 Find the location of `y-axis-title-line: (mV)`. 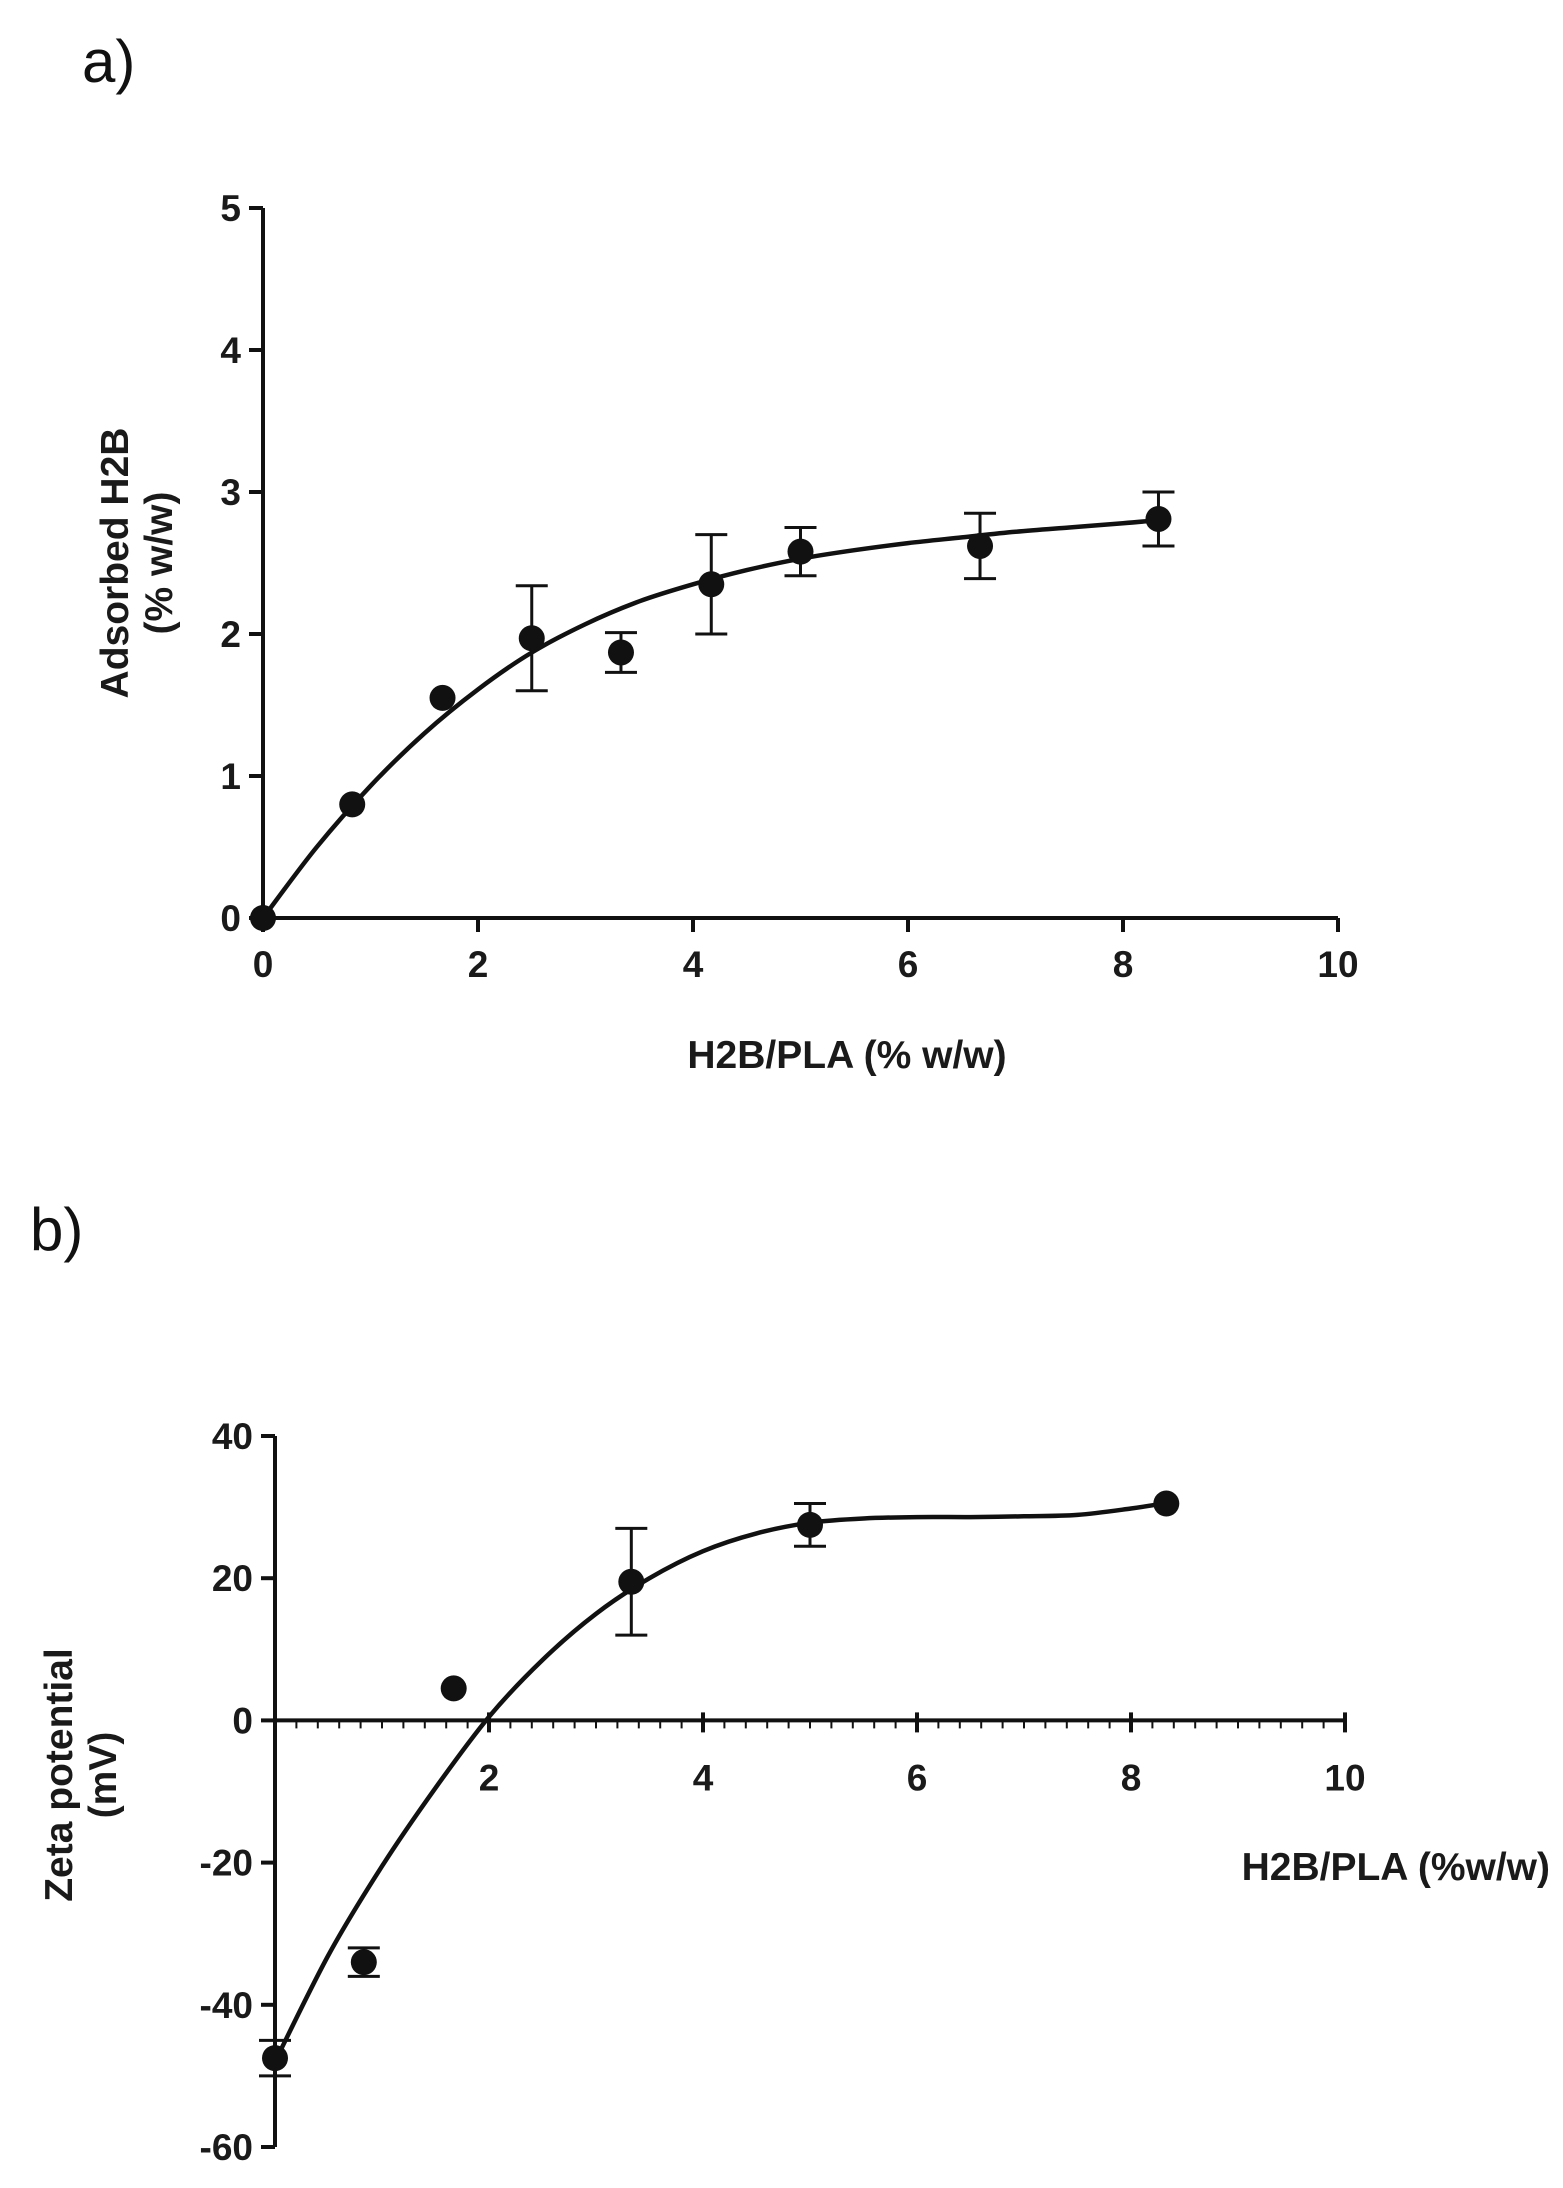

y-axis-title-line: (mV) is located at coordinates (103, 1775).